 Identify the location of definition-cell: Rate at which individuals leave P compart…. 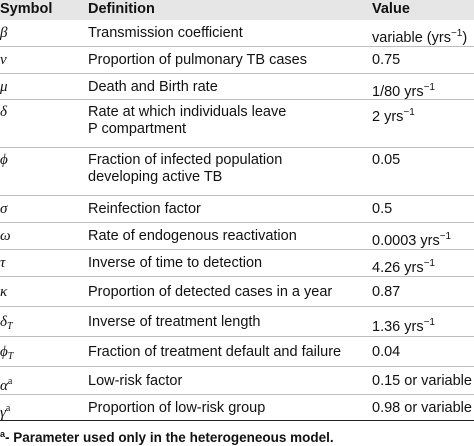
(227, 121).